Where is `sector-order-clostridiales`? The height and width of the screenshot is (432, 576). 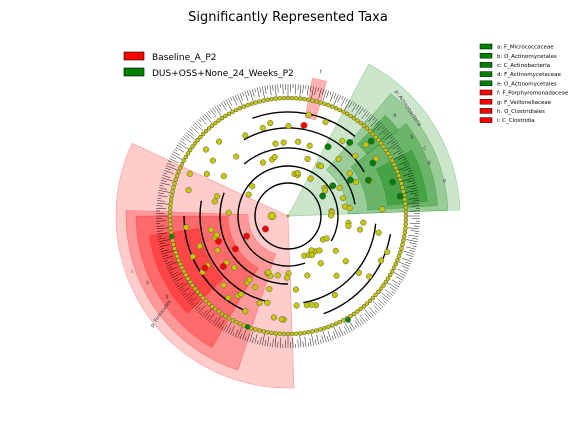 sector-order-clostridiales is located at coordinates (197, 282).